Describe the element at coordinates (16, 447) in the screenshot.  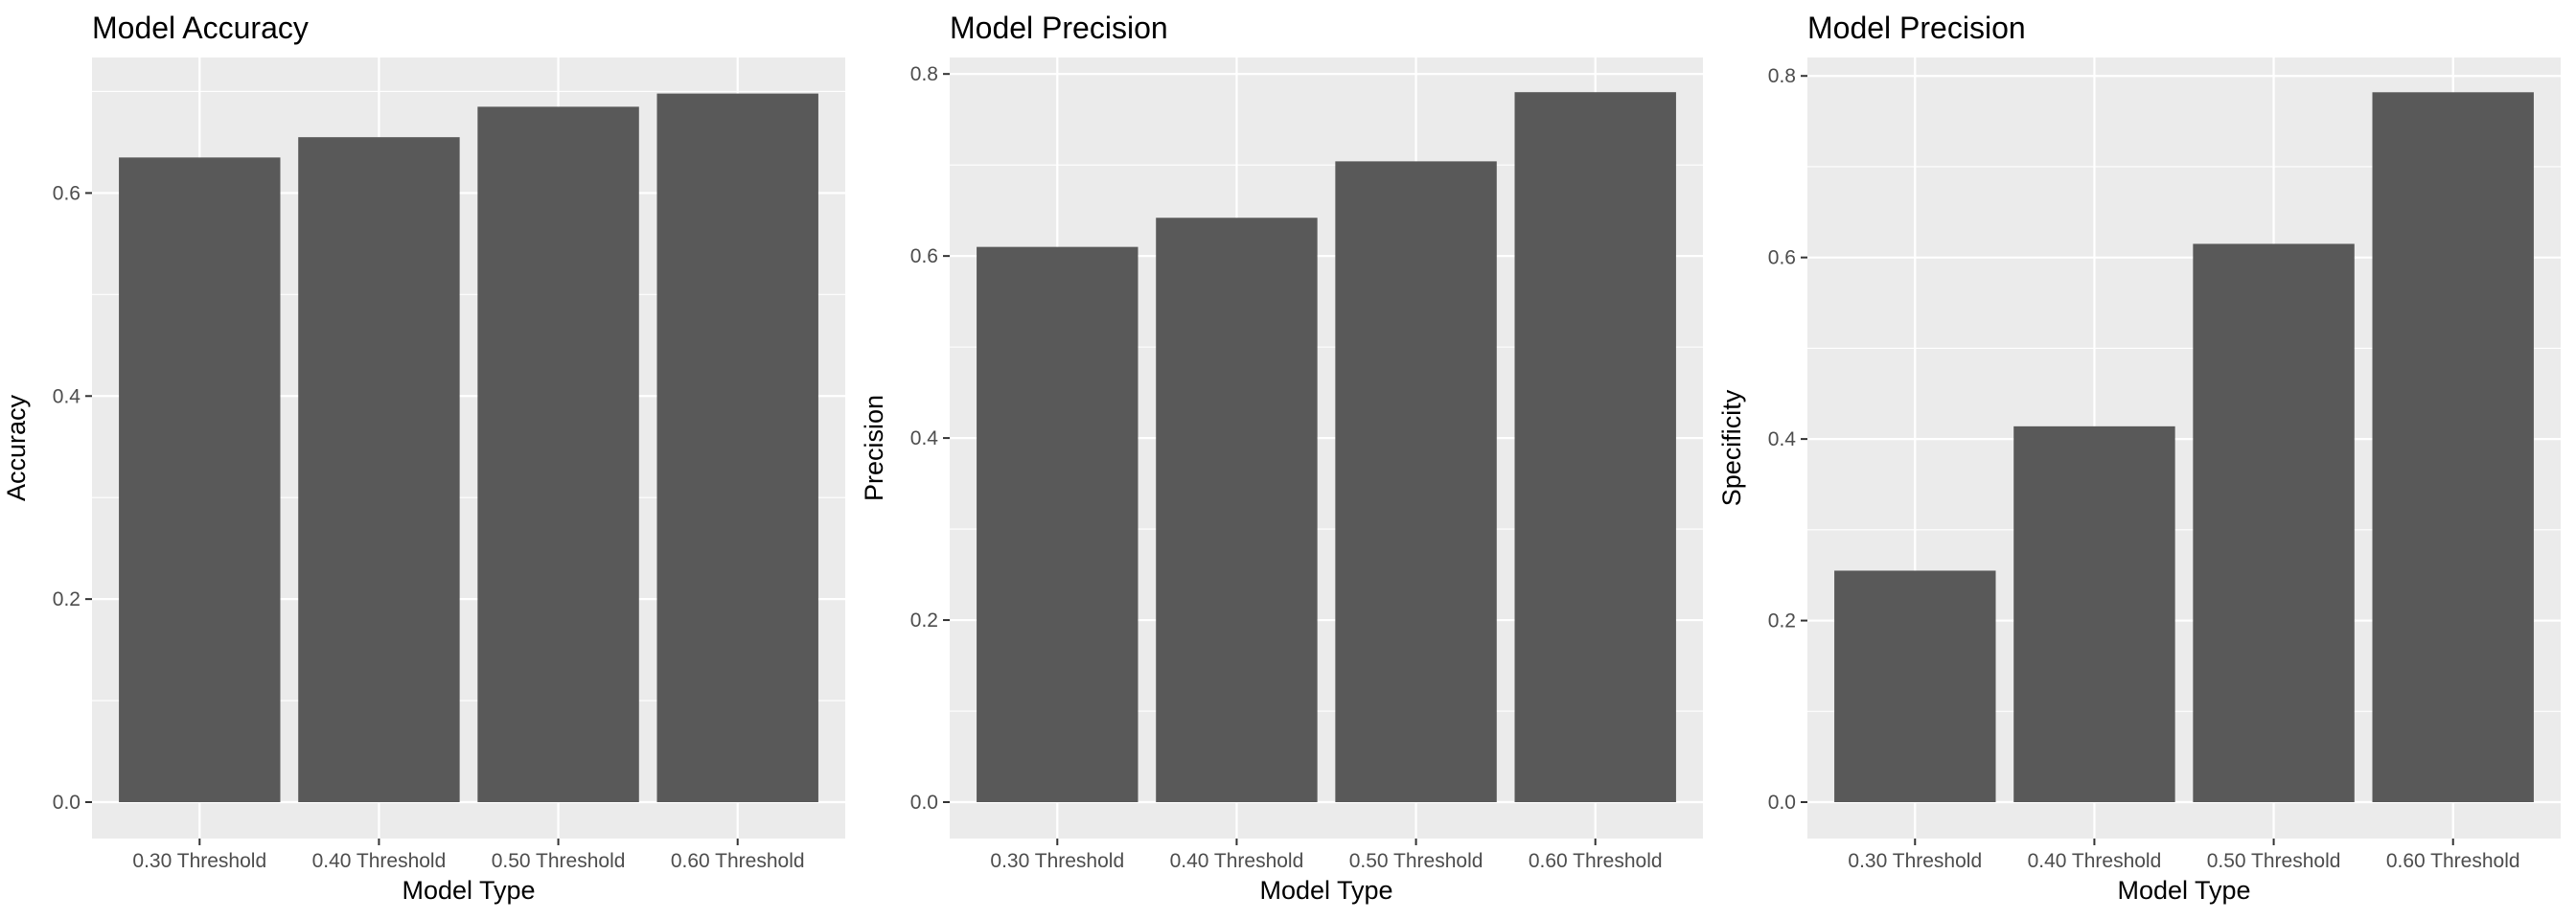
I see `y-axis-title: Accuracy` at that location.